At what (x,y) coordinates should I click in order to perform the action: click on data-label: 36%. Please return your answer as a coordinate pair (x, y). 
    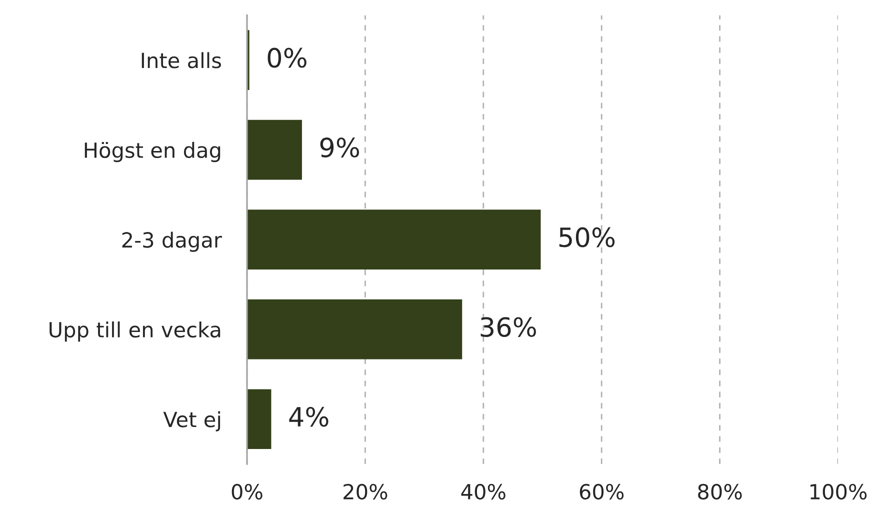
    Looking at the image, I should click on (508, 327).